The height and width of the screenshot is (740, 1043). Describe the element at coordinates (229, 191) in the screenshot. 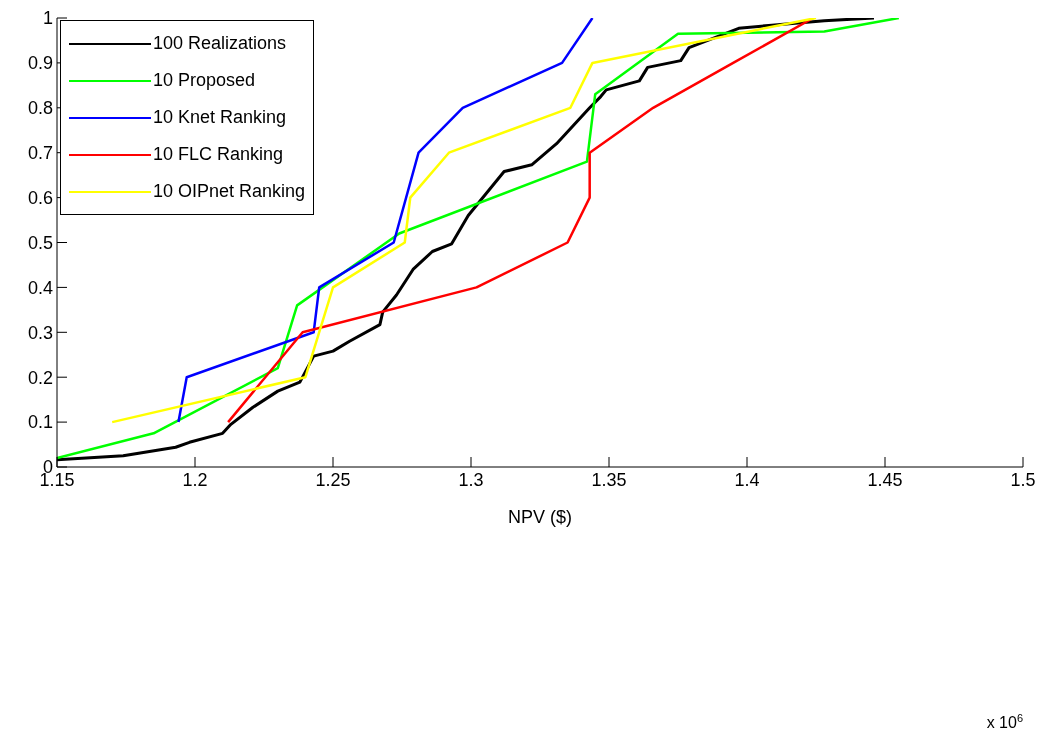

I see `legend-label: 10 OIPnet Ranking` at that location.